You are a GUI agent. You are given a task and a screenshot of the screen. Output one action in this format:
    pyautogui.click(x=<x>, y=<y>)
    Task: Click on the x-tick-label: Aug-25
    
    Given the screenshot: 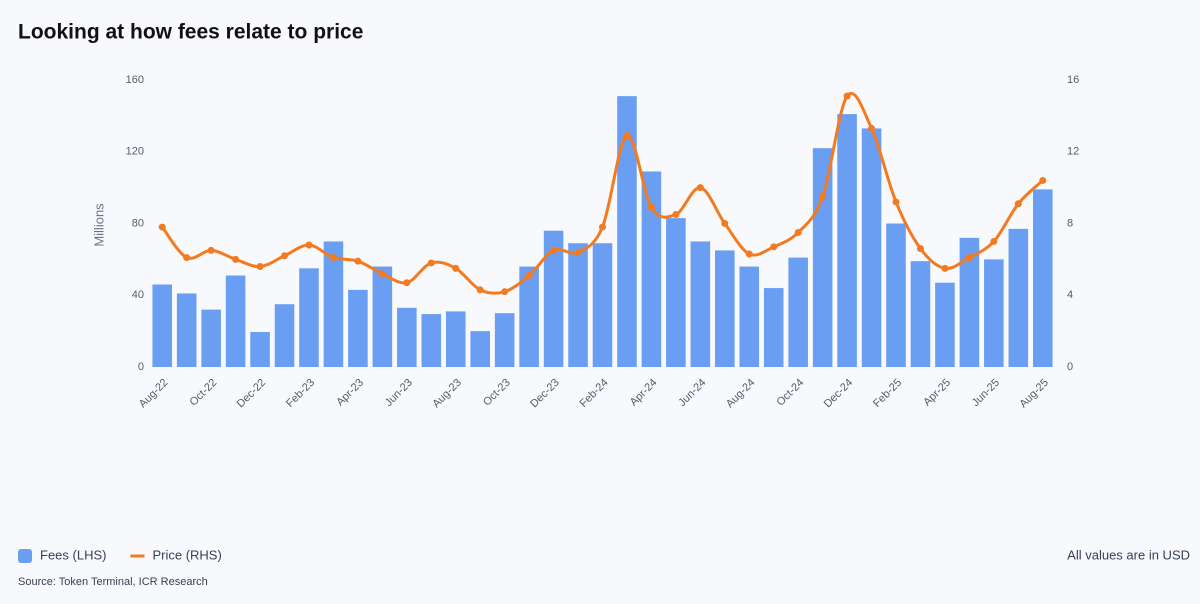 What is the action you would take?
    pyautogui.click(x=1034, y=394)
    